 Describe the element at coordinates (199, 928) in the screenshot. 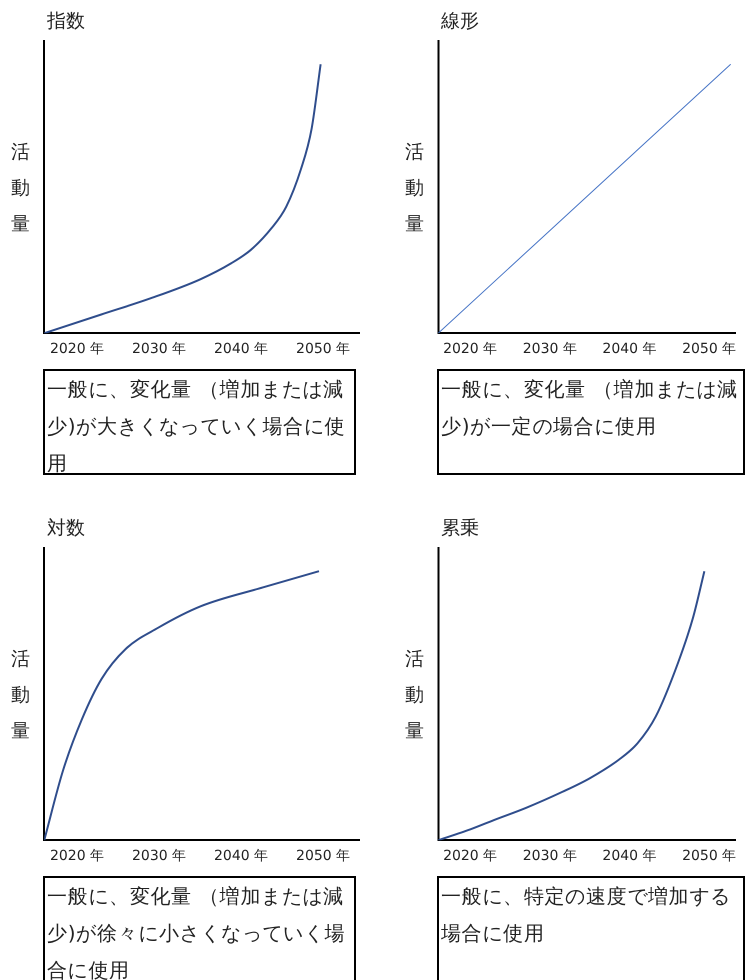

I see `text: 一般に、変化量 （増加または減少)が徐々に小さくなっていく場合に使用` at that location.